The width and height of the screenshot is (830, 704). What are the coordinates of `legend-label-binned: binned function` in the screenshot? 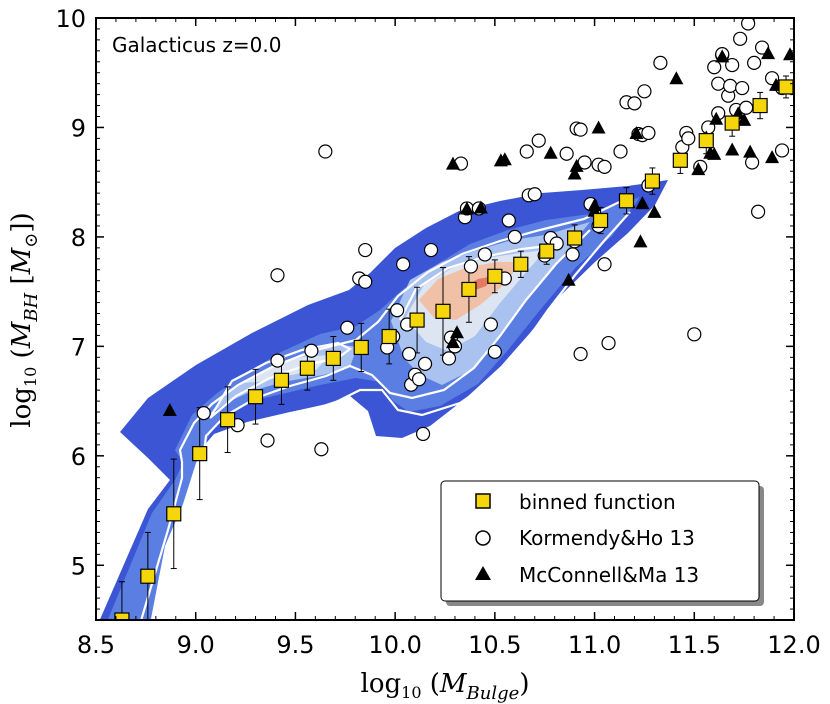 It's located at (597, 502).